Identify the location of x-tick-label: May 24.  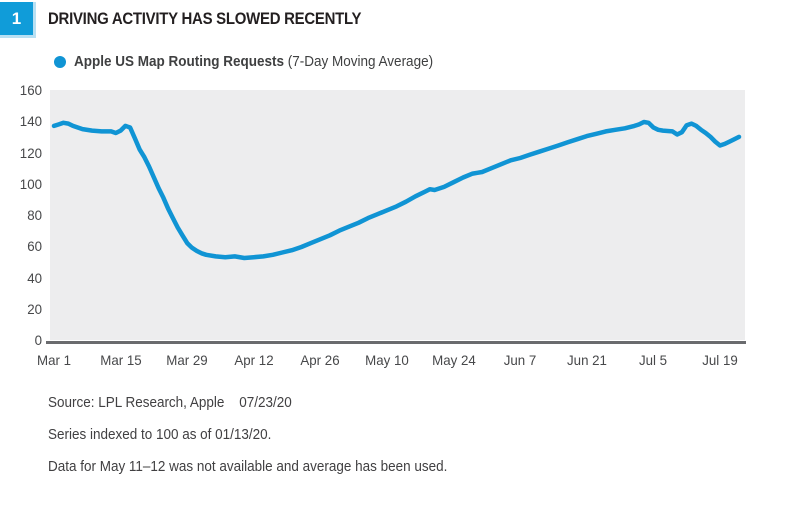
(453, 360).